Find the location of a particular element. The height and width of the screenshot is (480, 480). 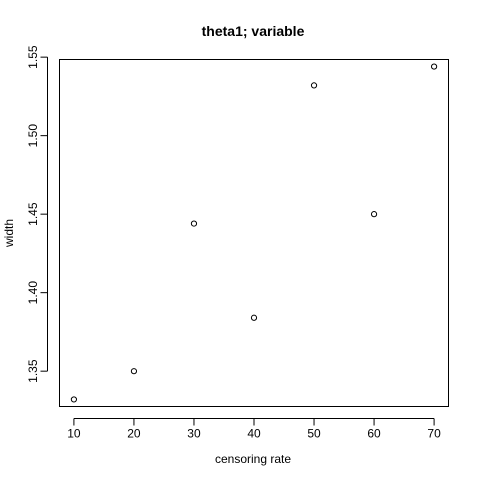

x-tick-label: 10 is located at coordinates (74, 434).